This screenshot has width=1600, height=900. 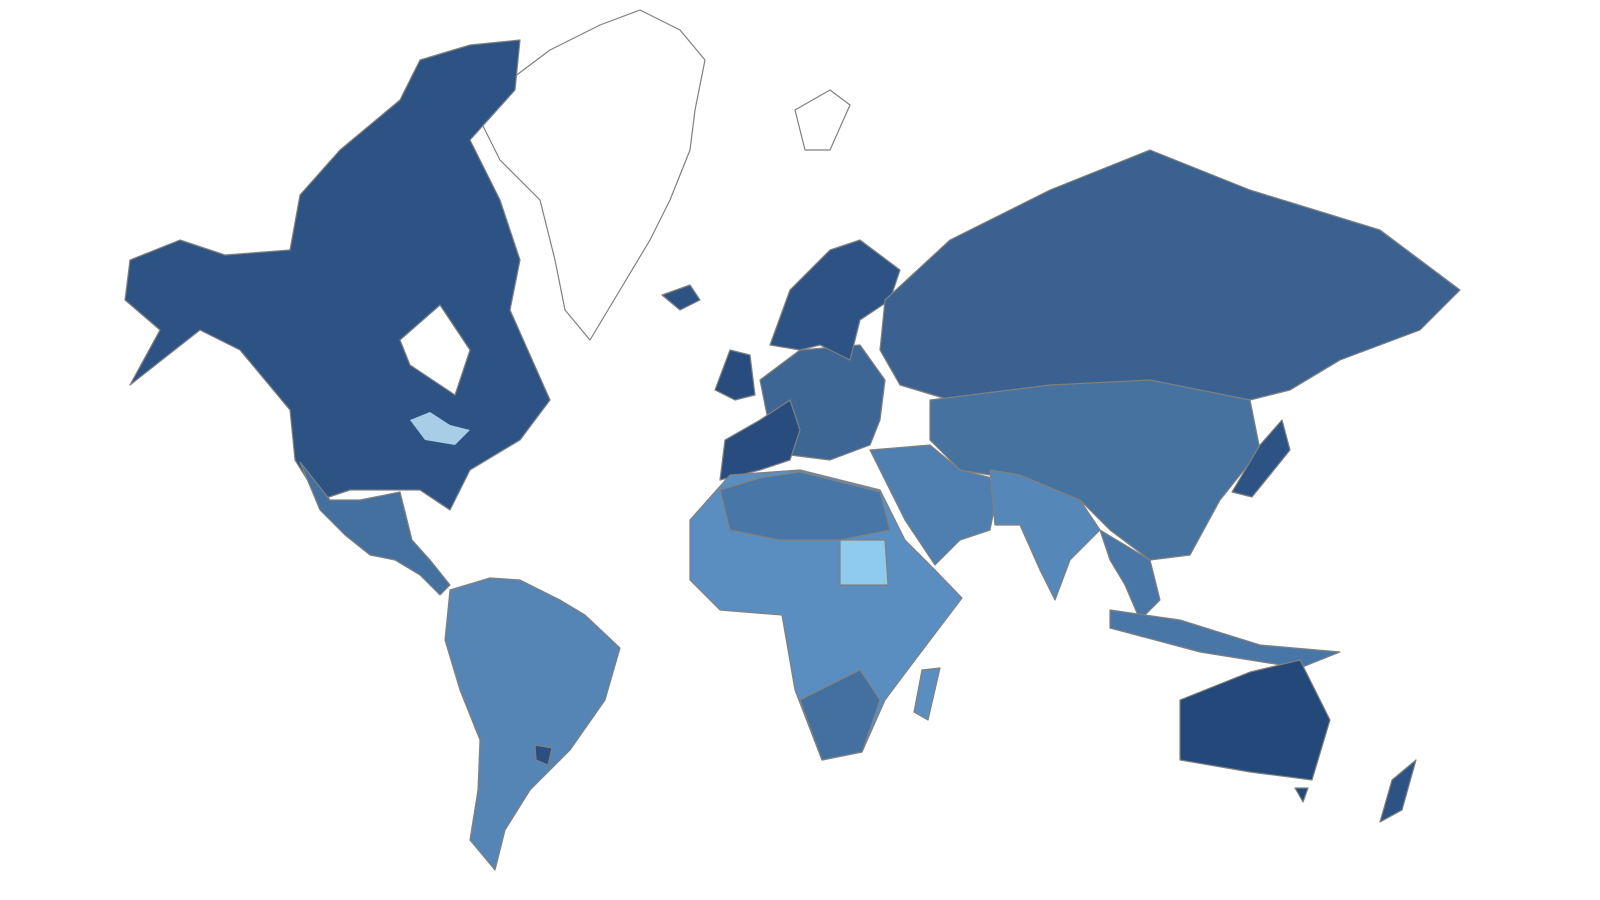 What do you see at coordinates (805, 506) in the screenshot?
I see `region-north-africa` at bounding box center [805, 506].